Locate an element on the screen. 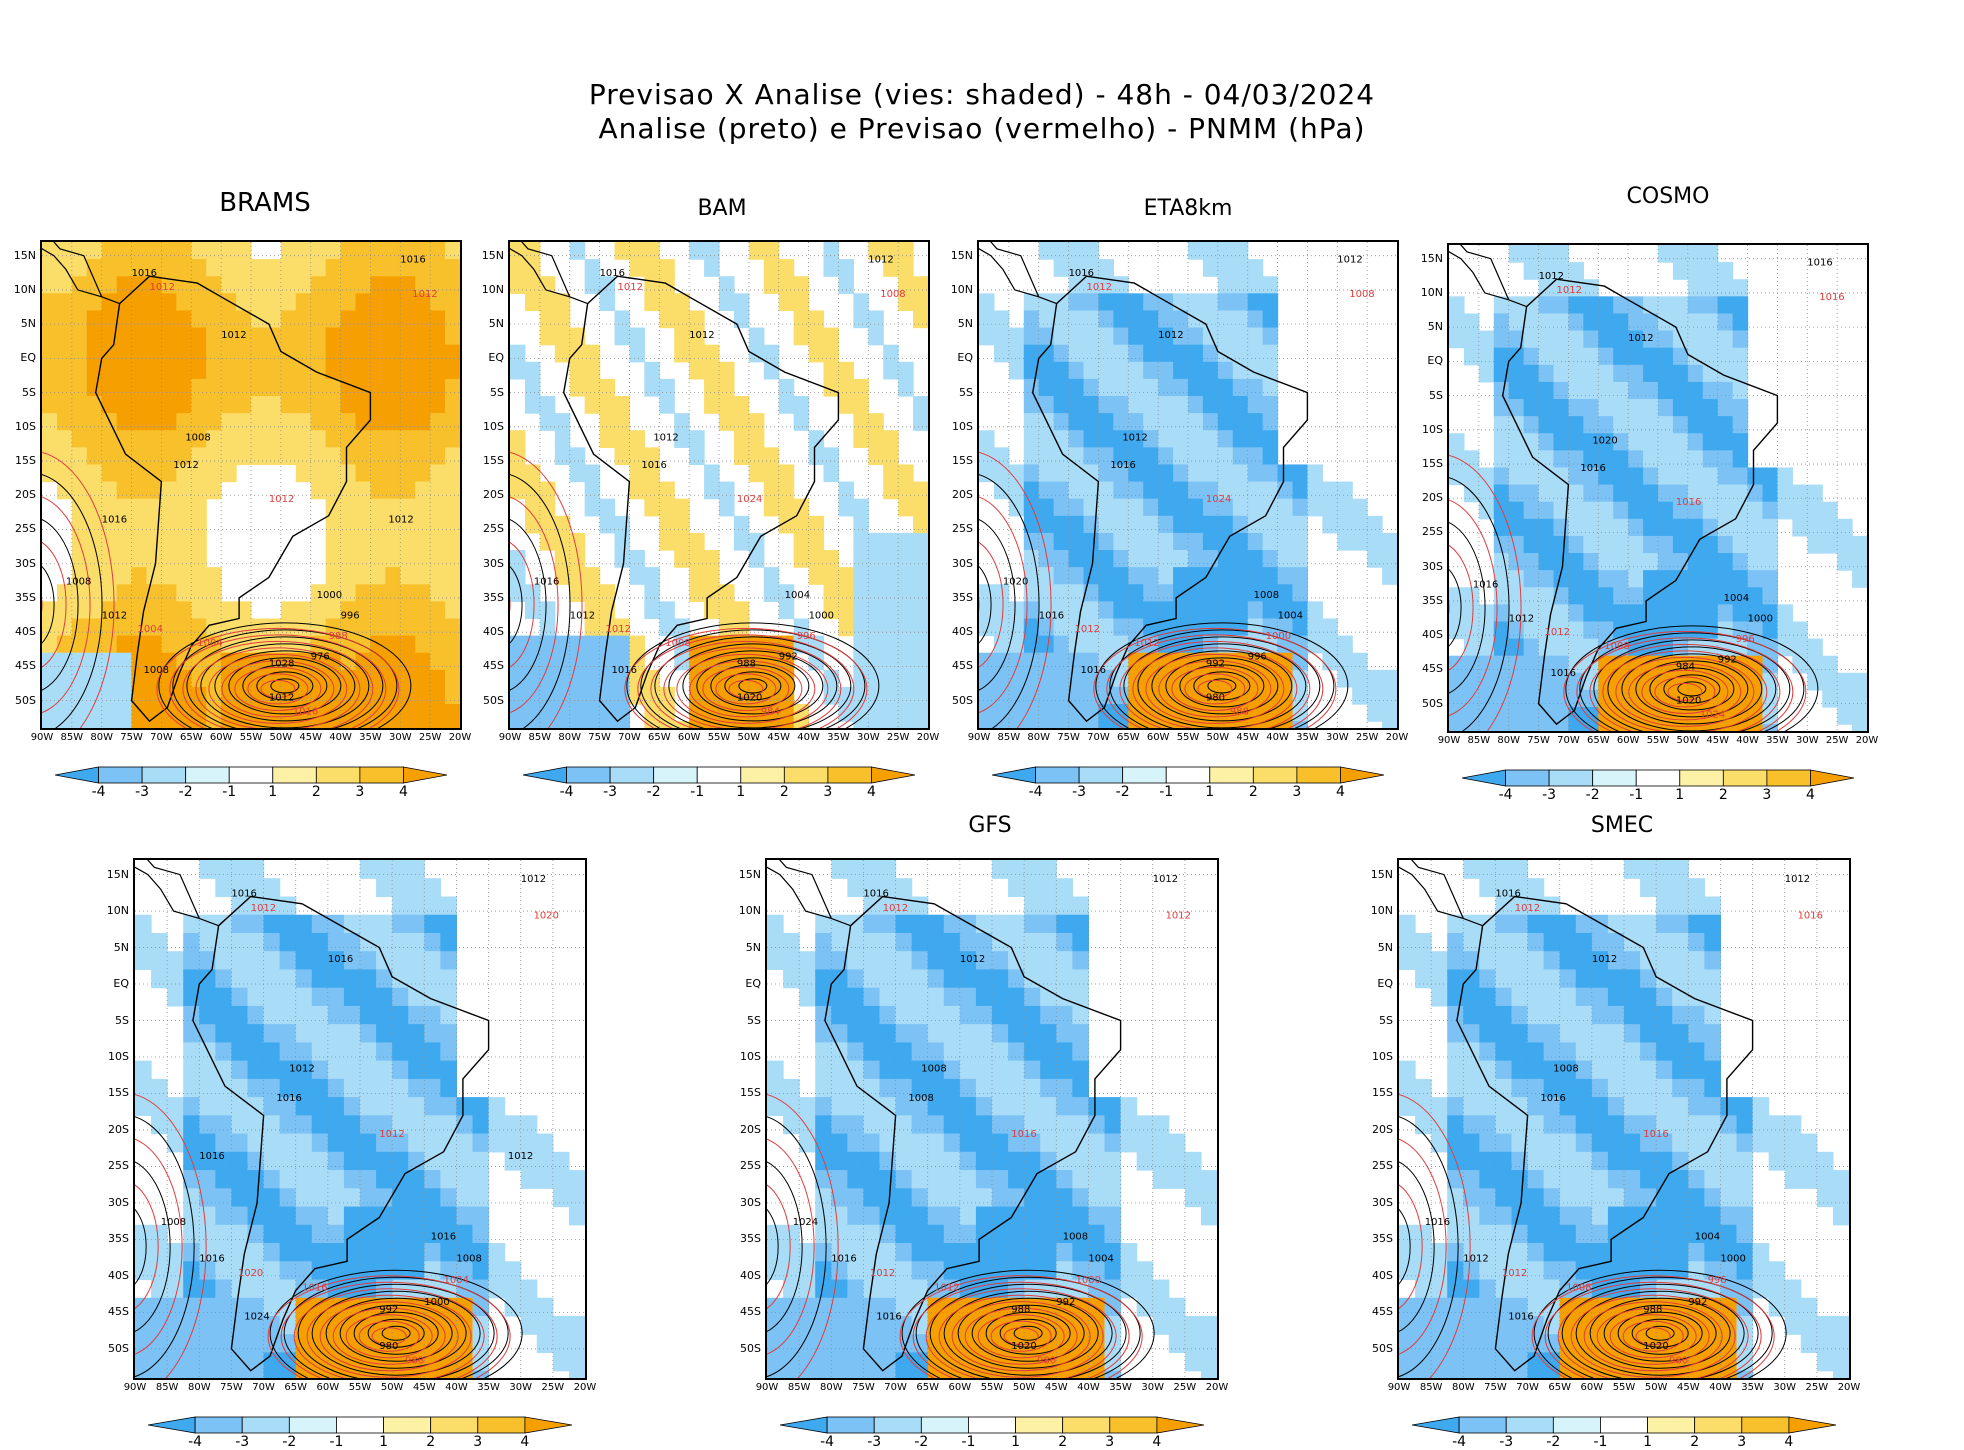 The image size is (1964, 1450). isobar-label: 996 is located at coordinates (1717, 1280).